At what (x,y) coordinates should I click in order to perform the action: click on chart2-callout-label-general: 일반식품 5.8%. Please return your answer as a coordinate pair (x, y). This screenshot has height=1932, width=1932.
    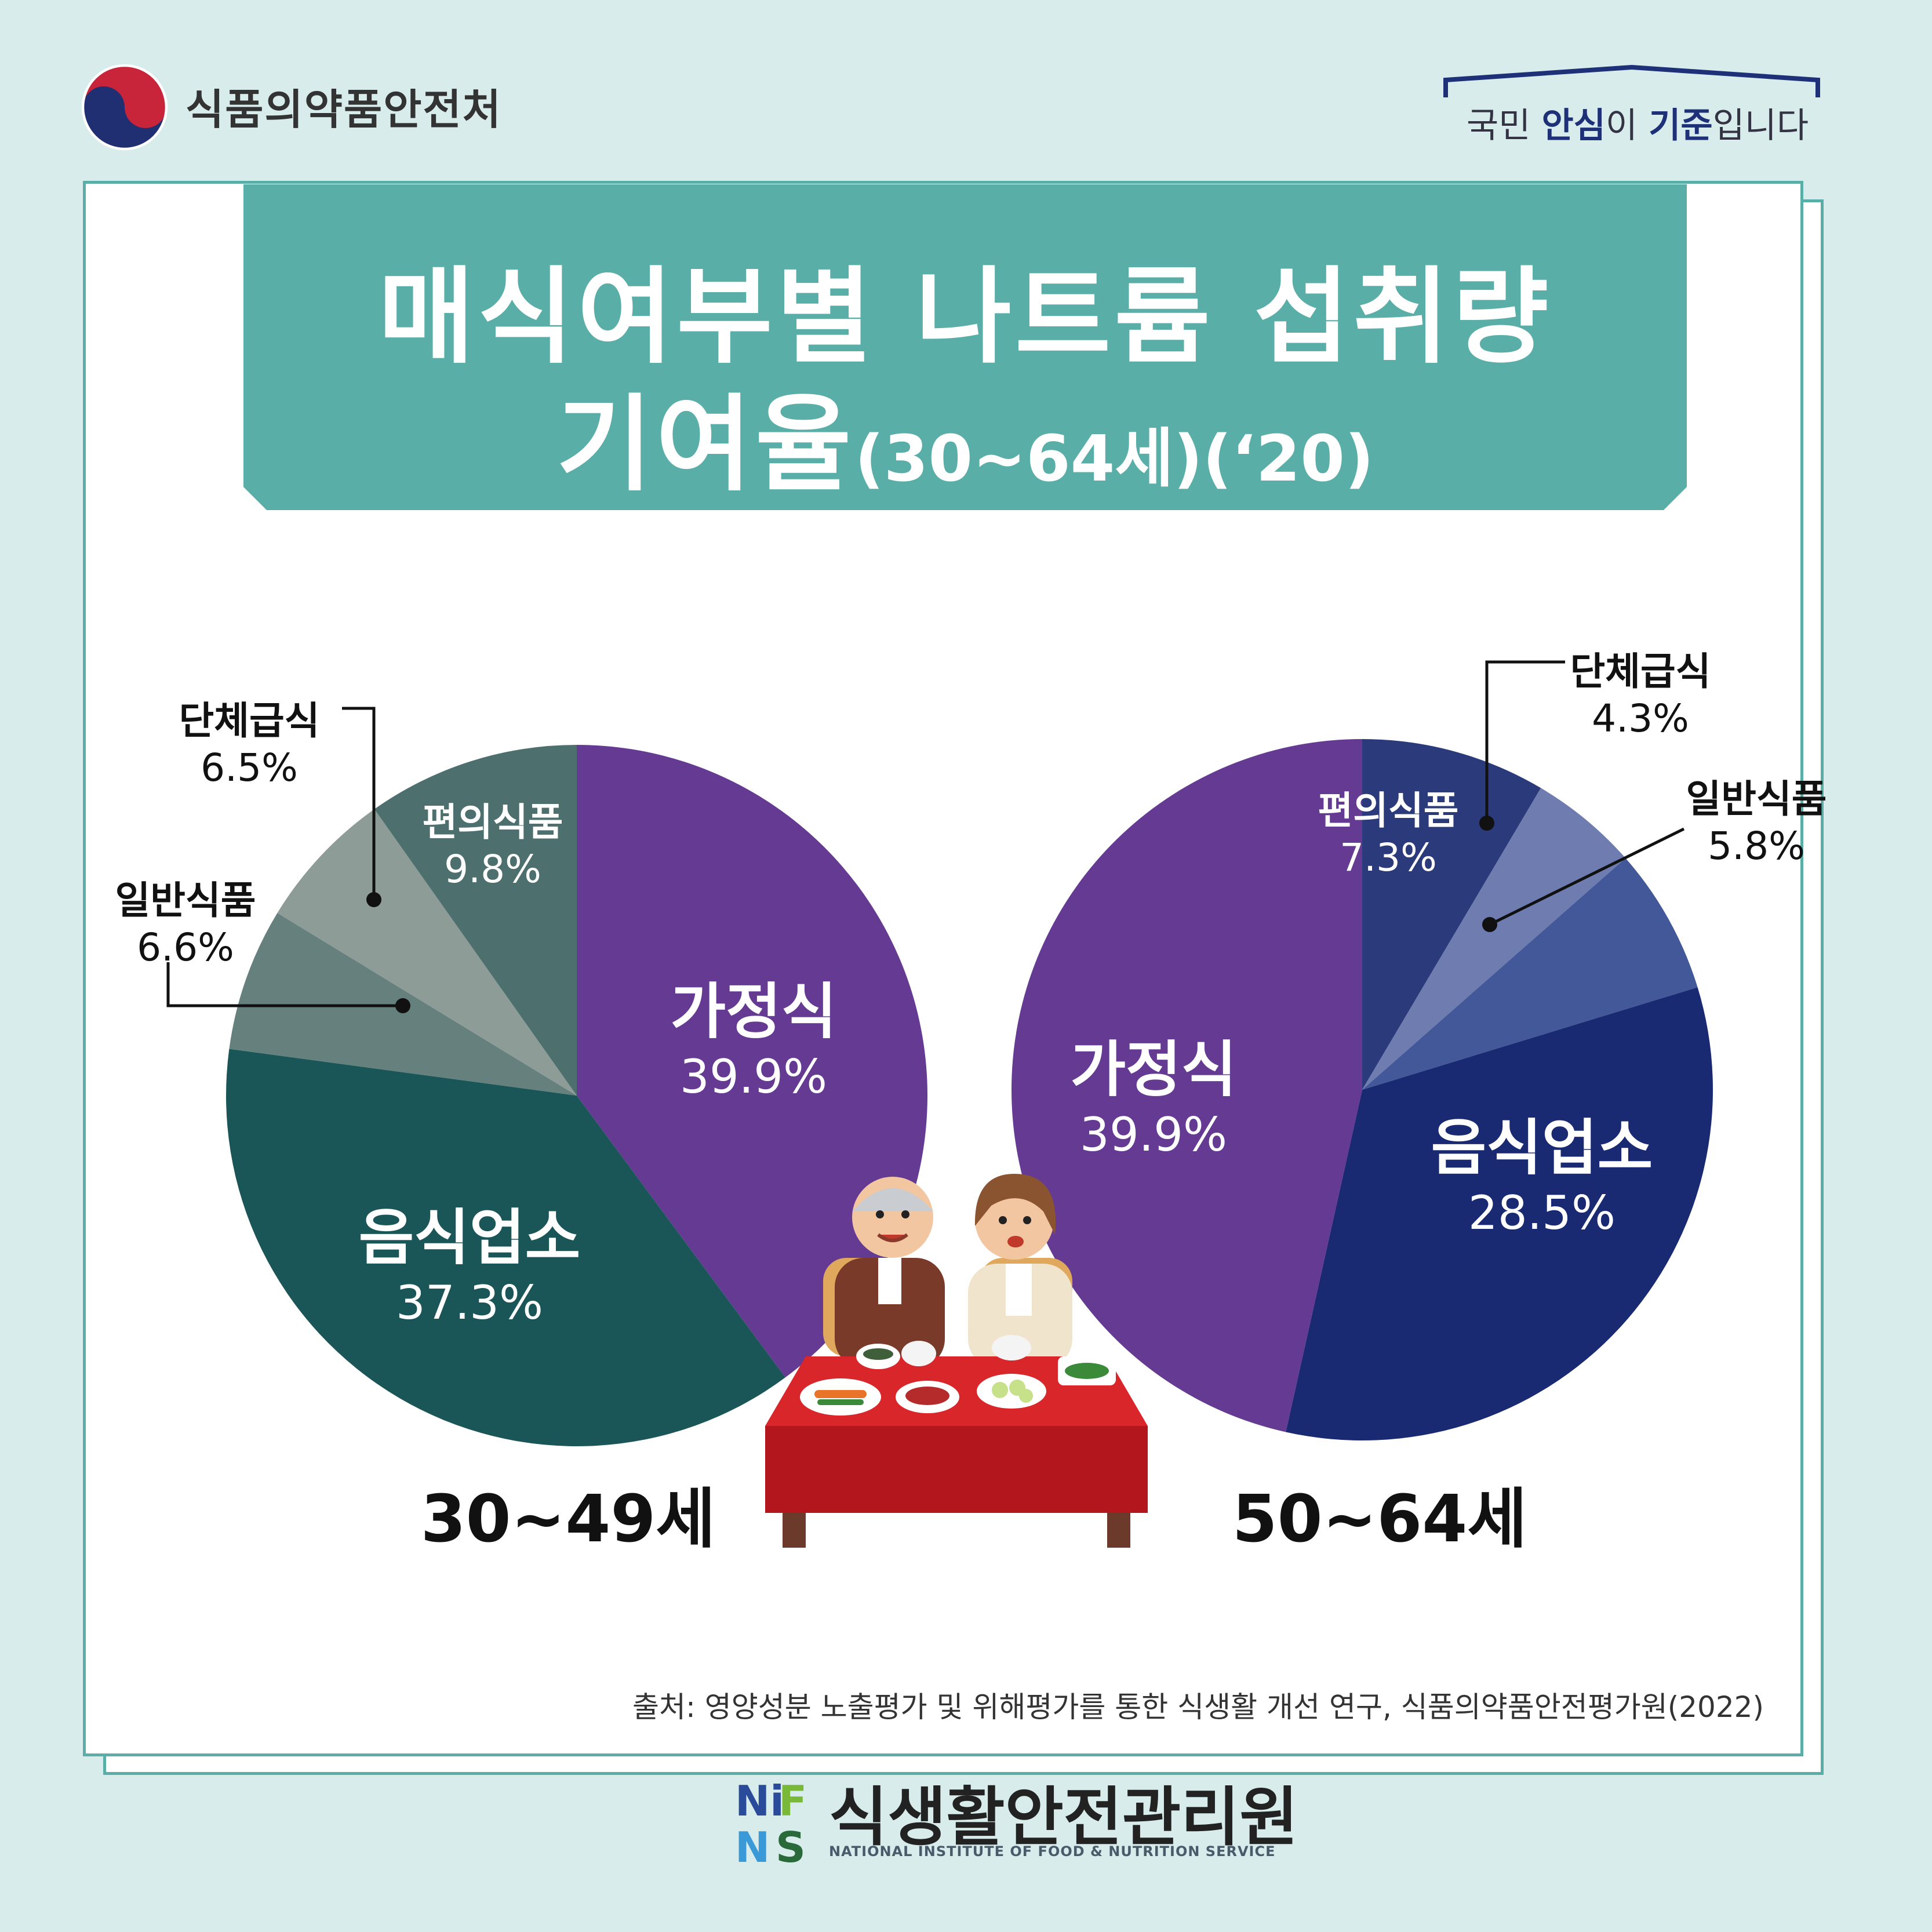
    Looking at the image, I should click on (1756, 822).